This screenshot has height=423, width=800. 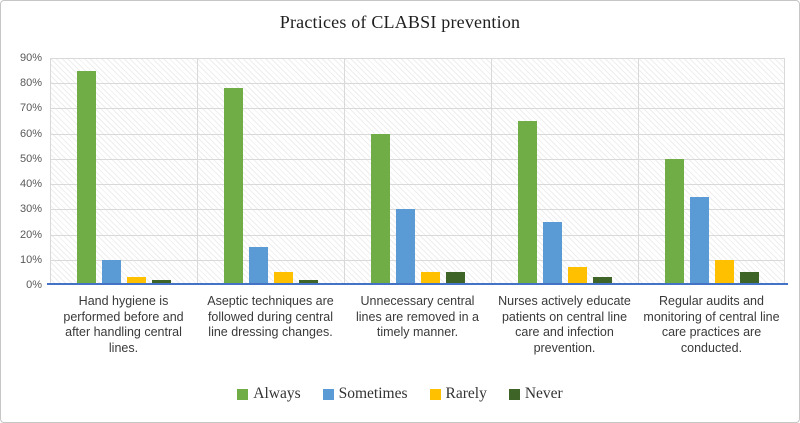 What do you see at coordinates (30, 83) in the screenshot?
I see `y-tick-label: 80%` at bounding box center [30, 83].